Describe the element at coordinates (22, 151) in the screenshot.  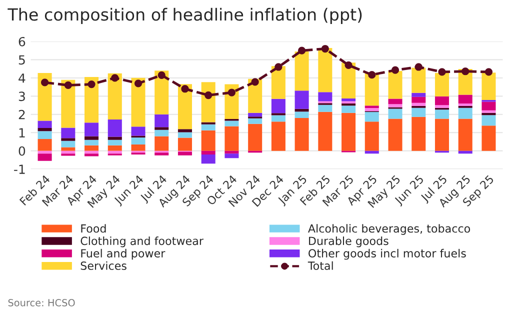
I see `y-tick-label: 0` at that location.